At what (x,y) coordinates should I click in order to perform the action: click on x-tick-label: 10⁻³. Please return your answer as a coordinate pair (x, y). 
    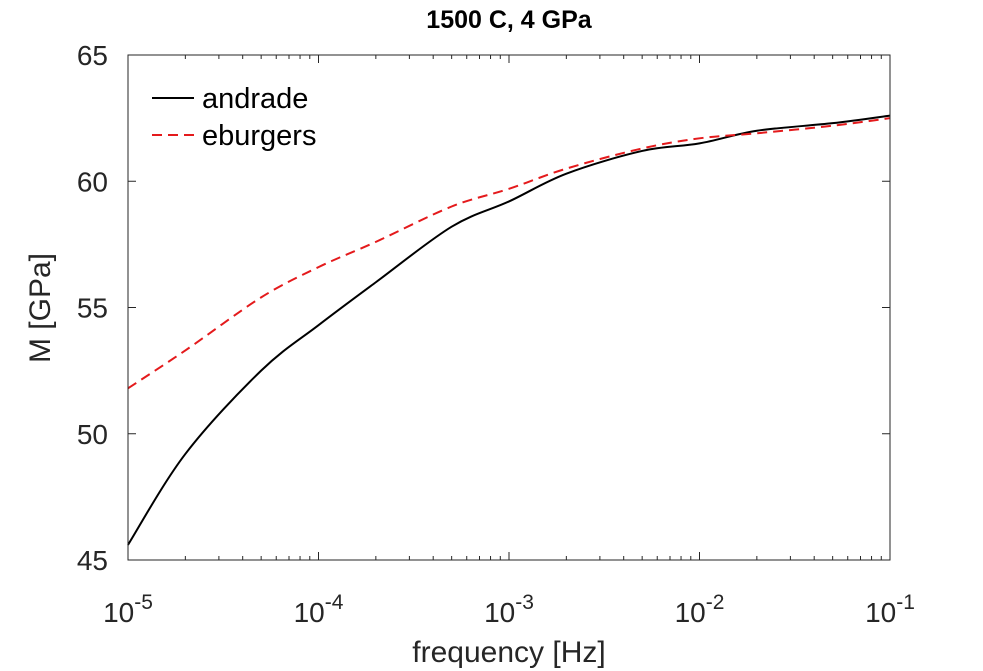
    Looking at the image, I should click on (509, 609).